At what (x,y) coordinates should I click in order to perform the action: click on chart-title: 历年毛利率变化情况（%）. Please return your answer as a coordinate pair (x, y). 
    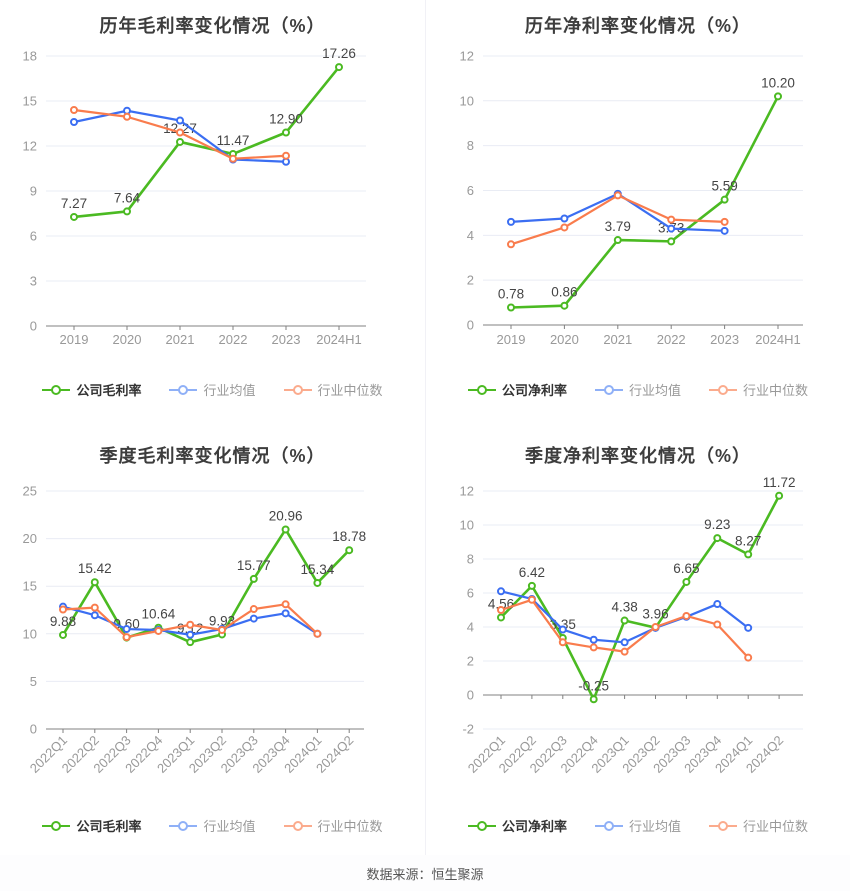
    Looking at the image, I should click on (212, 26).